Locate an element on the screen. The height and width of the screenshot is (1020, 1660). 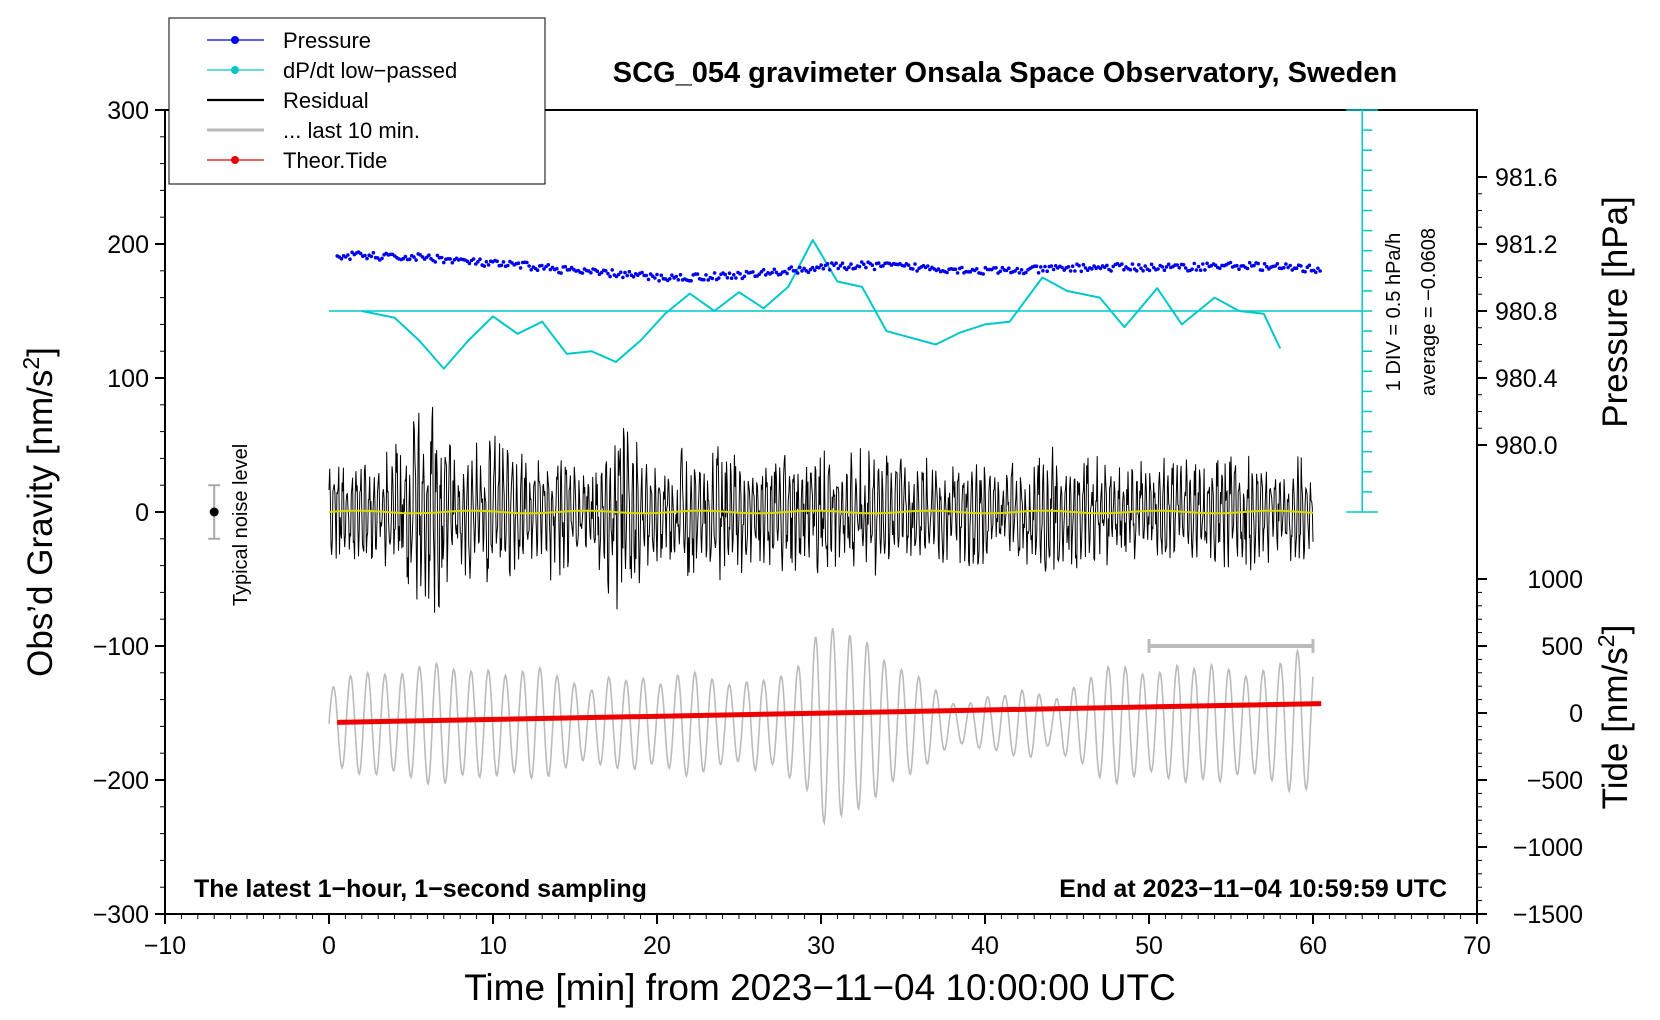
annotation-sampling: The latest 1−hour, 1−second sampling is located at coordinates (420, 889).